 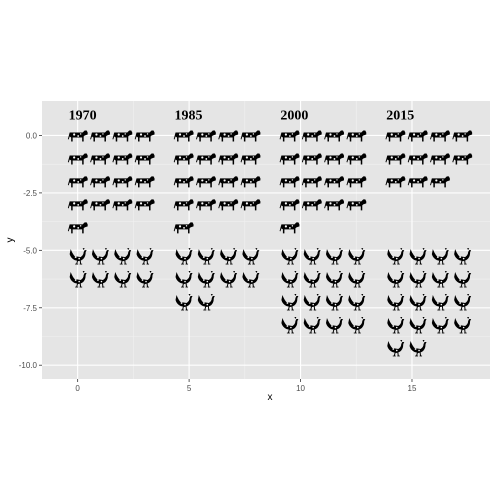 I want to click on group-year-label: 2000, so click(x=294, y=115).